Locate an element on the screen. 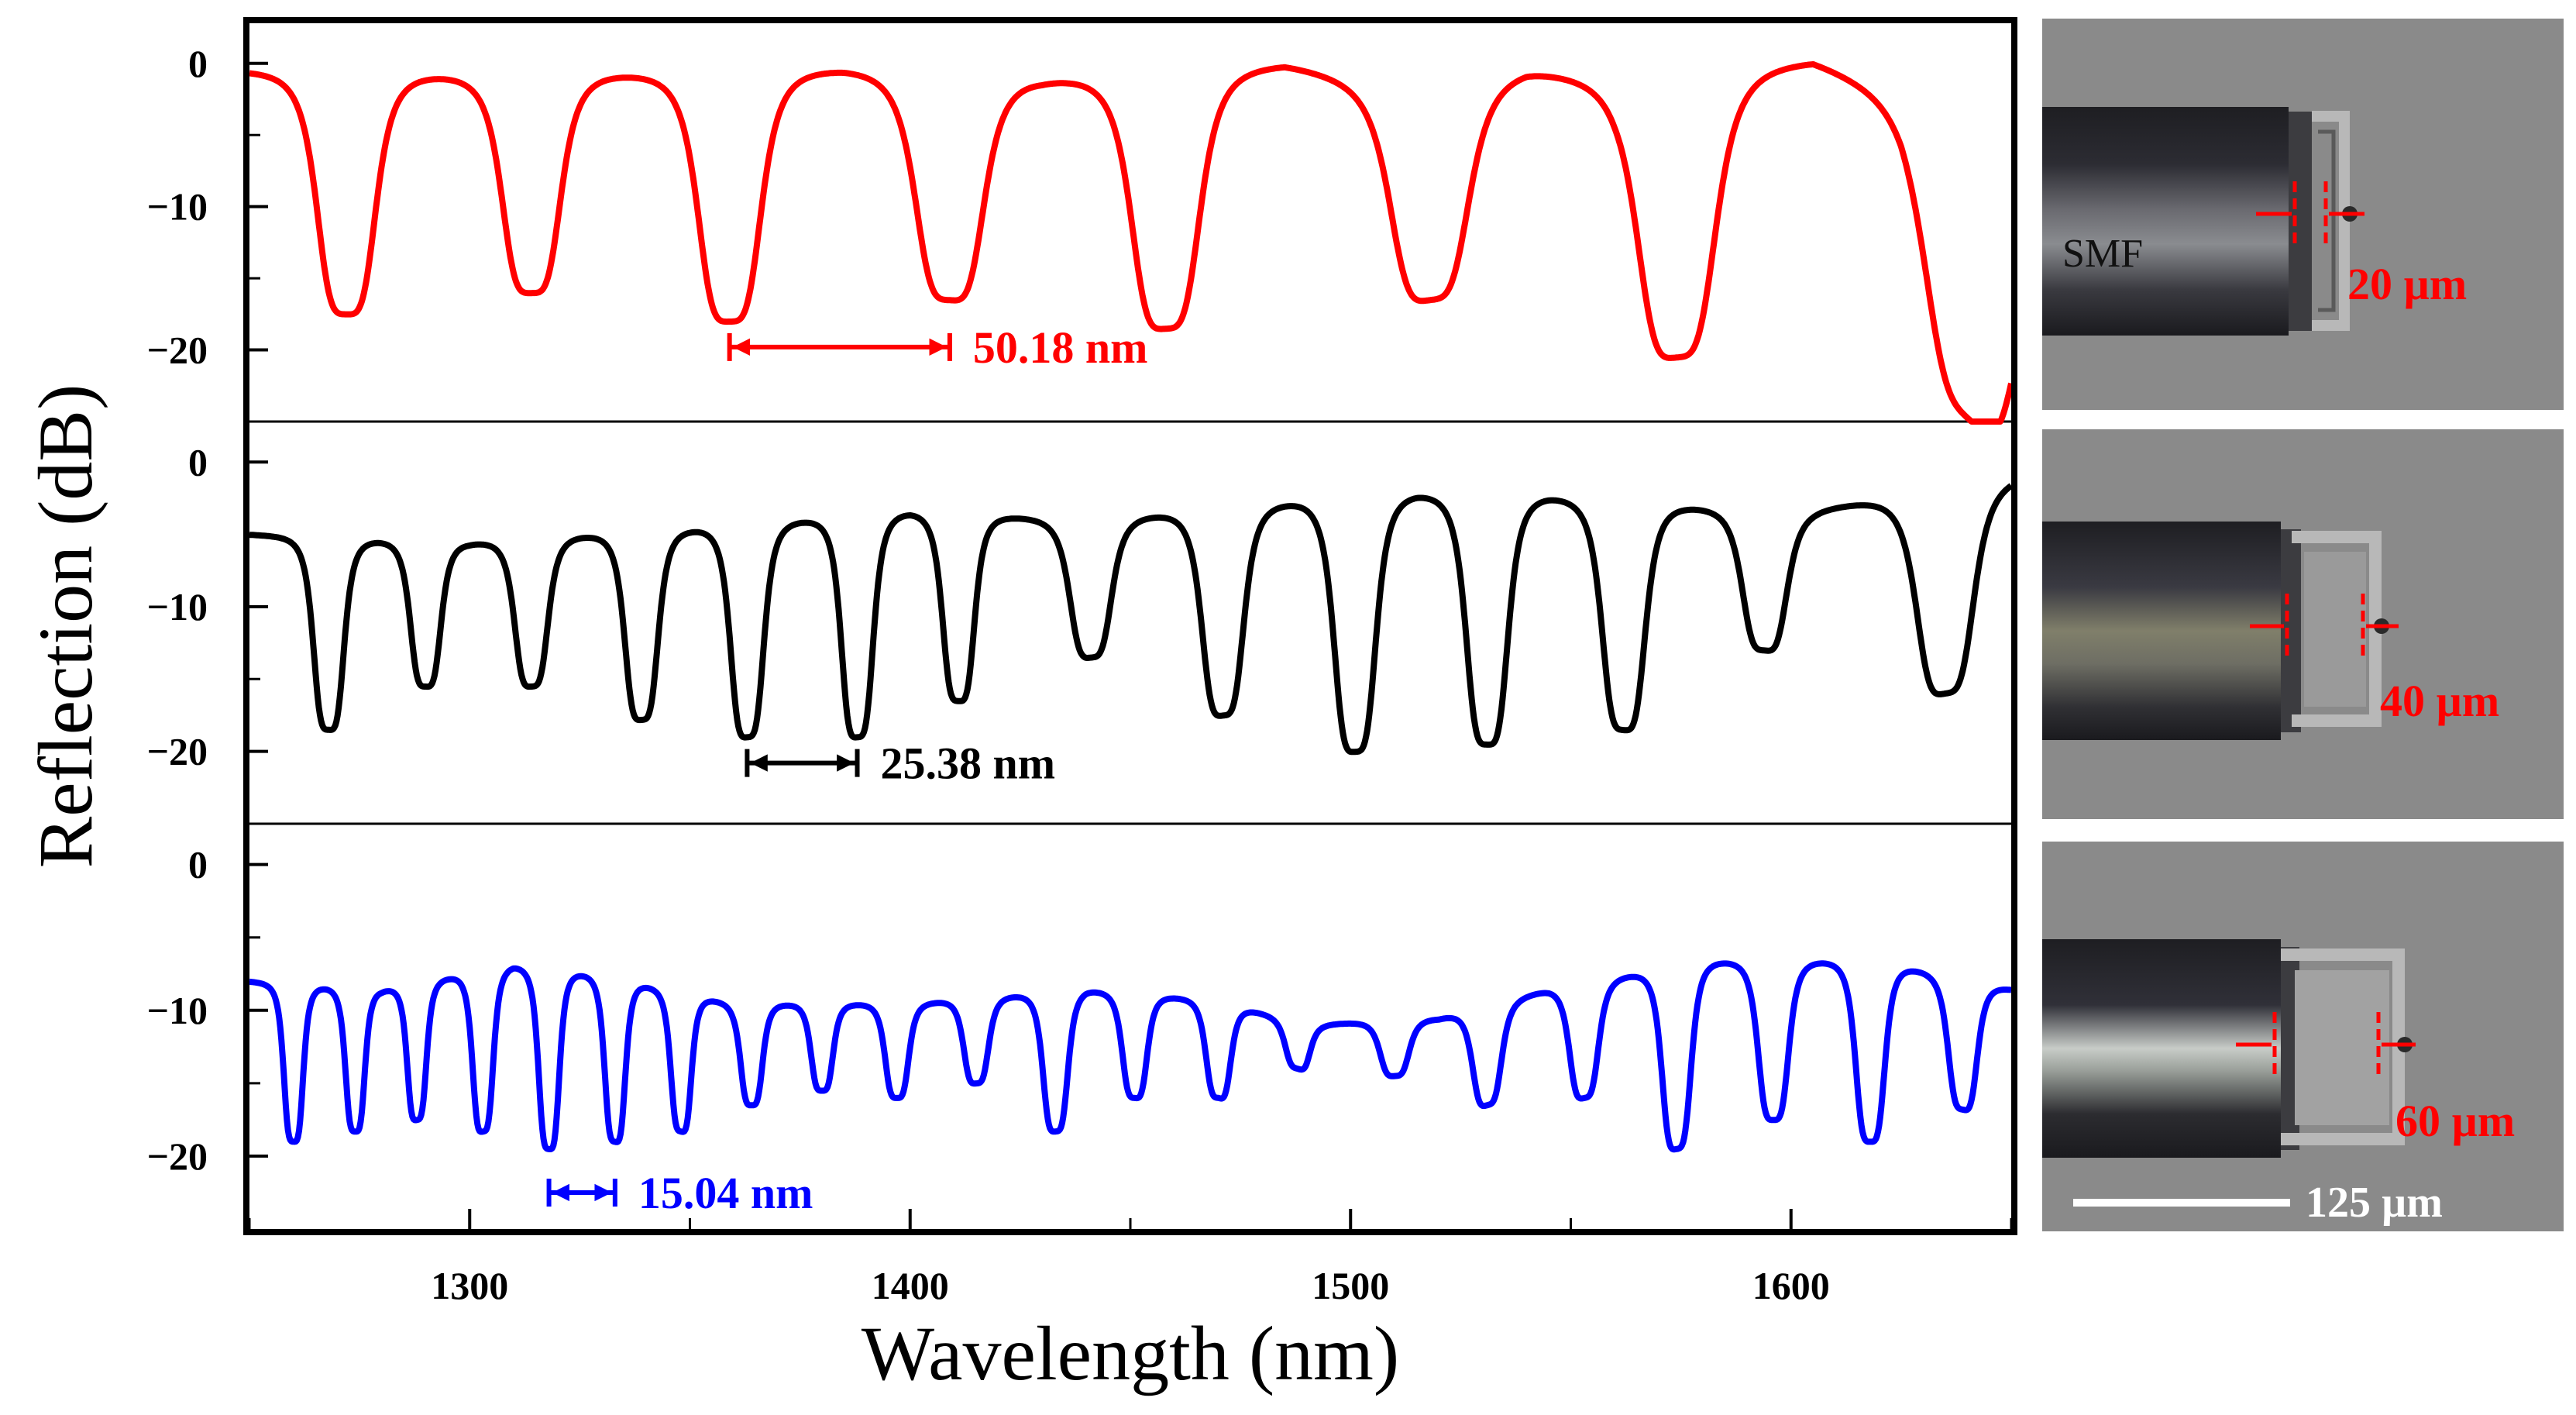  fiber-label-smf: SMF is located at coordinates (2102, 254).